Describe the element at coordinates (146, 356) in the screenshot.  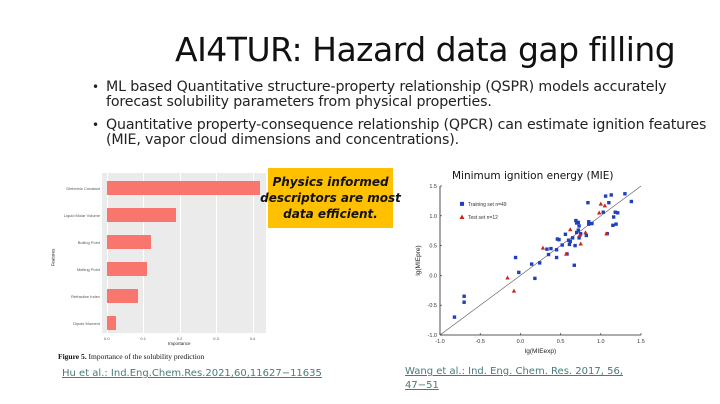
I see `caption-text: Importance of the solubility prediction` at that location.